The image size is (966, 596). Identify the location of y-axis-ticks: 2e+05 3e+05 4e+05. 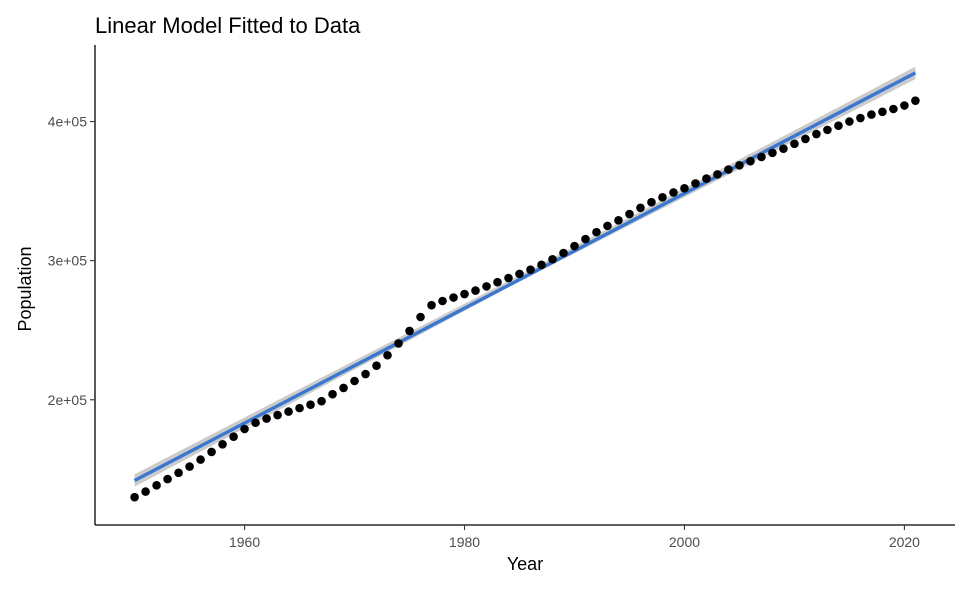
(71, 261).